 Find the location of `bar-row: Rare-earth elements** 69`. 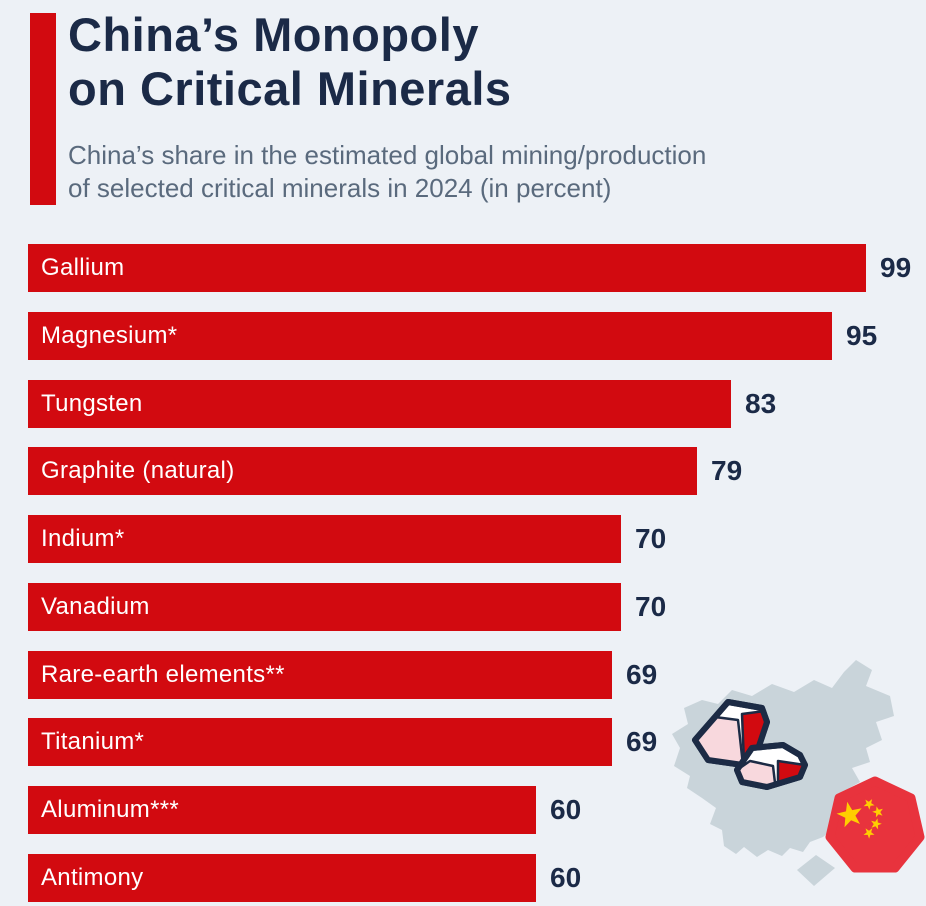

bar-row: Rare-earth elements** 69 is located at coordinates (463, 675).